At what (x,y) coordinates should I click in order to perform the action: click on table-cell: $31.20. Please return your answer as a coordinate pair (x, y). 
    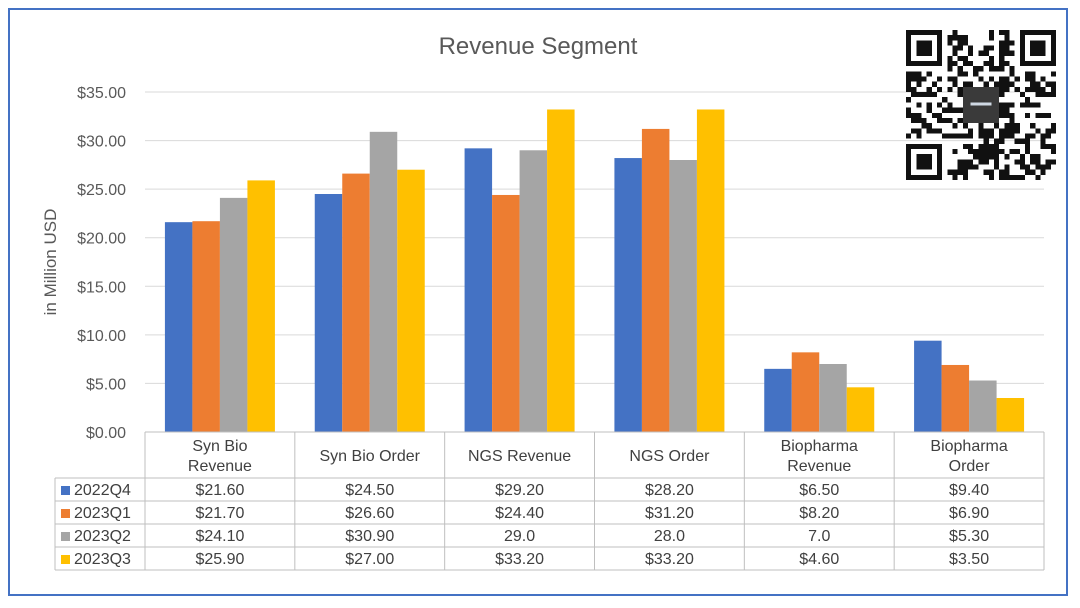
    Looking at the image, I should click on (669, 513).